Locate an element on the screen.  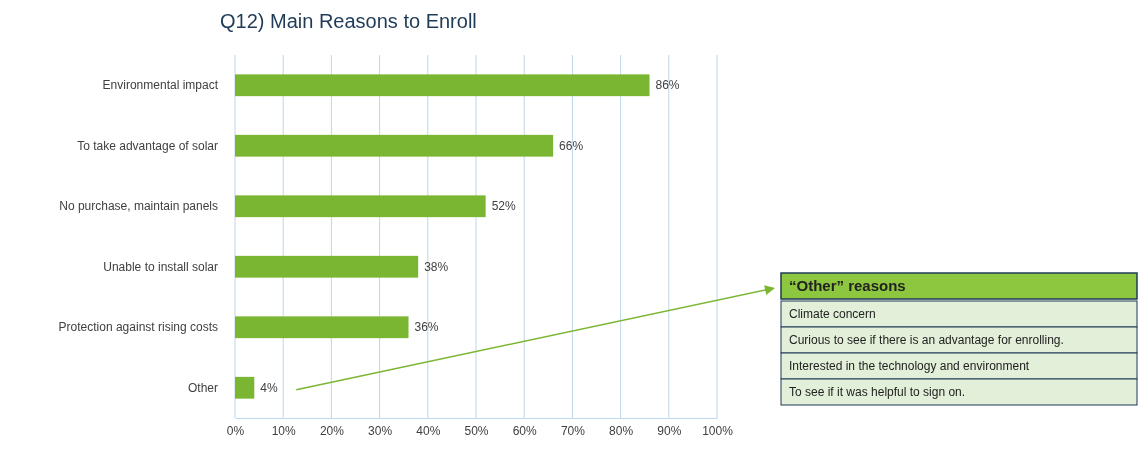
y-tick-label: To take advantage of solar is located at coordinates (147, 145).